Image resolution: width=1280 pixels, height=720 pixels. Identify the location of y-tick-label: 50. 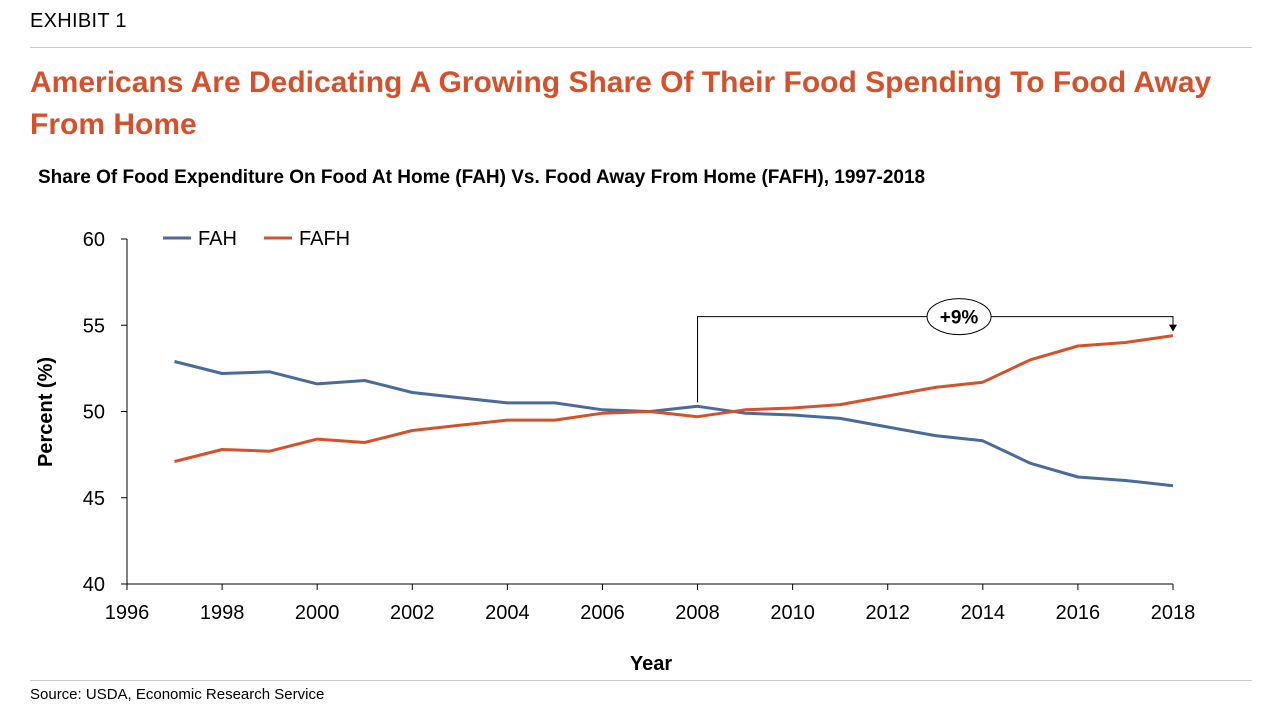
(94, 413).